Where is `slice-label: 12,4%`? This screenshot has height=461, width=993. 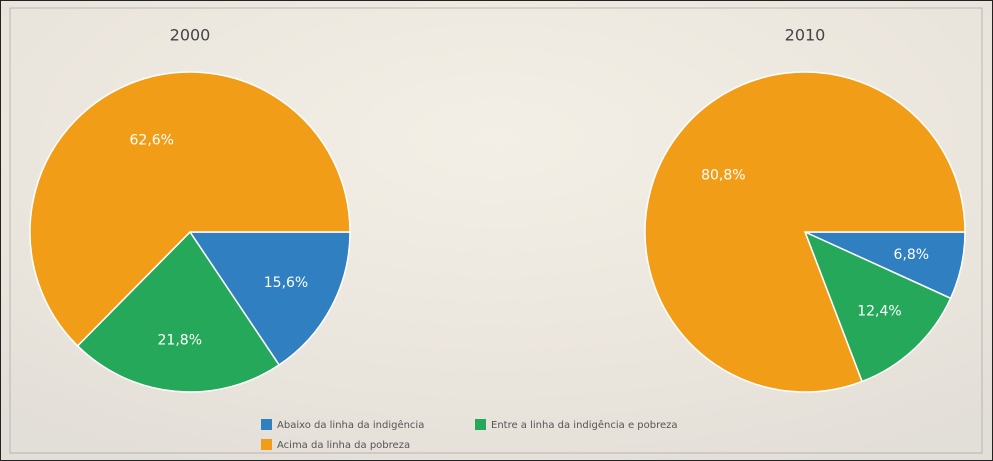
slice-label: 12,4% is located at coordinates (879, 311).